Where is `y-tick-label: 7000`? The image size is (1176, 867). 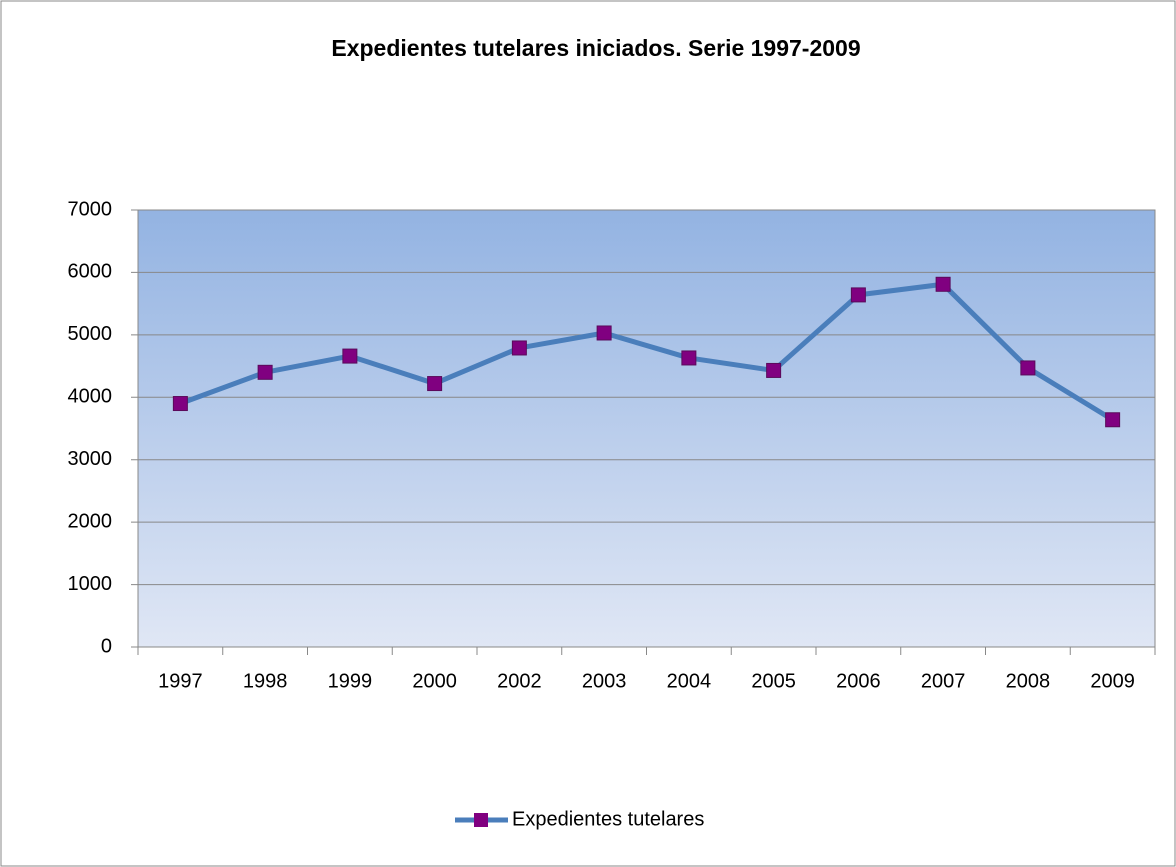
y-tick-label: 7000 is located at coordinates (90, 209).